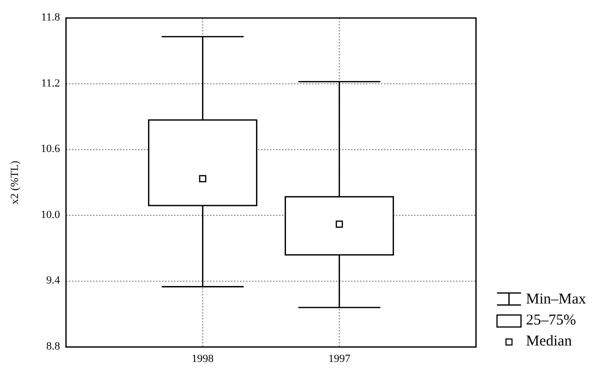 The width and height of the screenshot is (600, 378). I want to click on x-tick-label: 1997, so click(339, 359).